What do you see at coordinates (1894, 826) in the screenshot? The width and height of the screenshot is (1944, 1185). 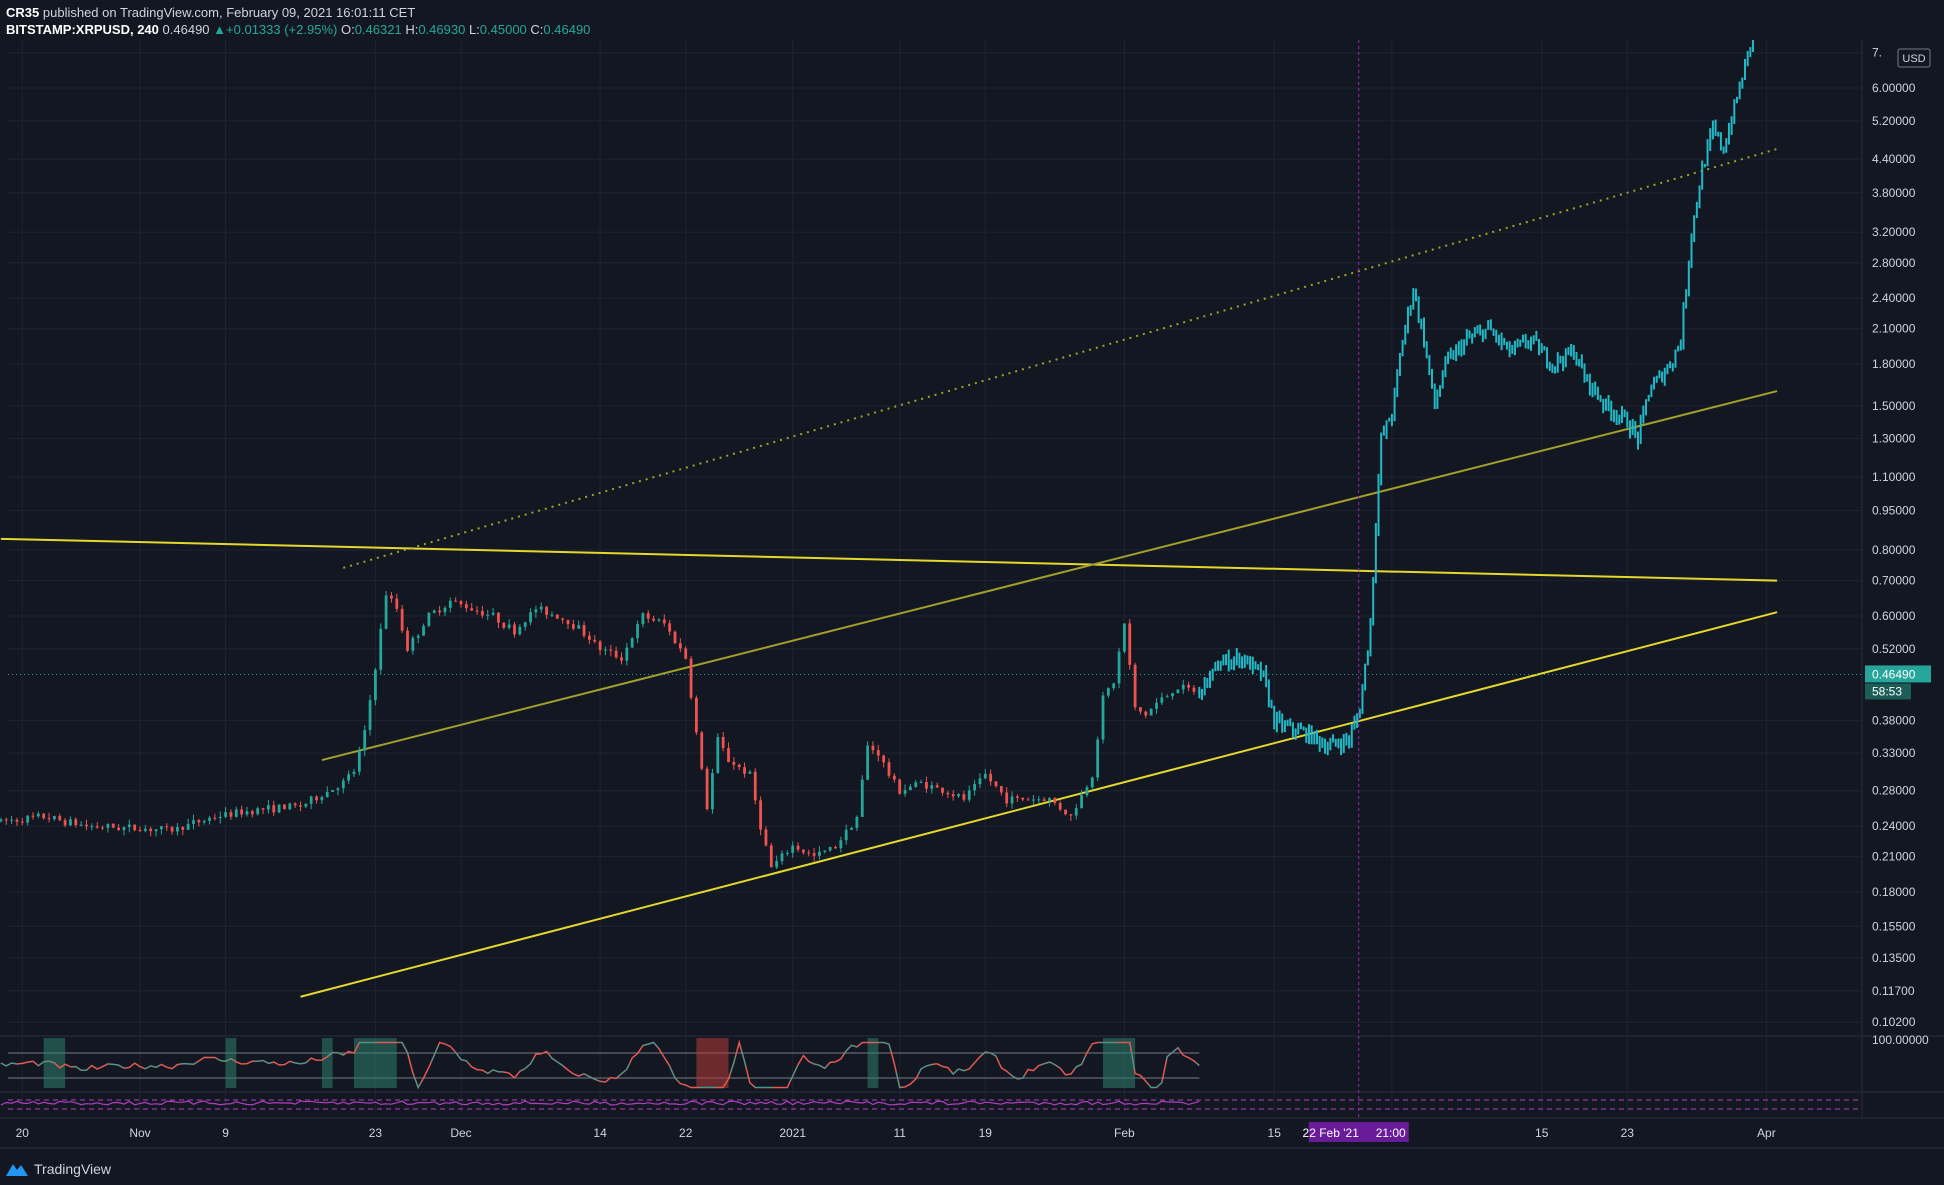 I see `price-tick-label: 0.24000` at bounding box center [1894, 826].